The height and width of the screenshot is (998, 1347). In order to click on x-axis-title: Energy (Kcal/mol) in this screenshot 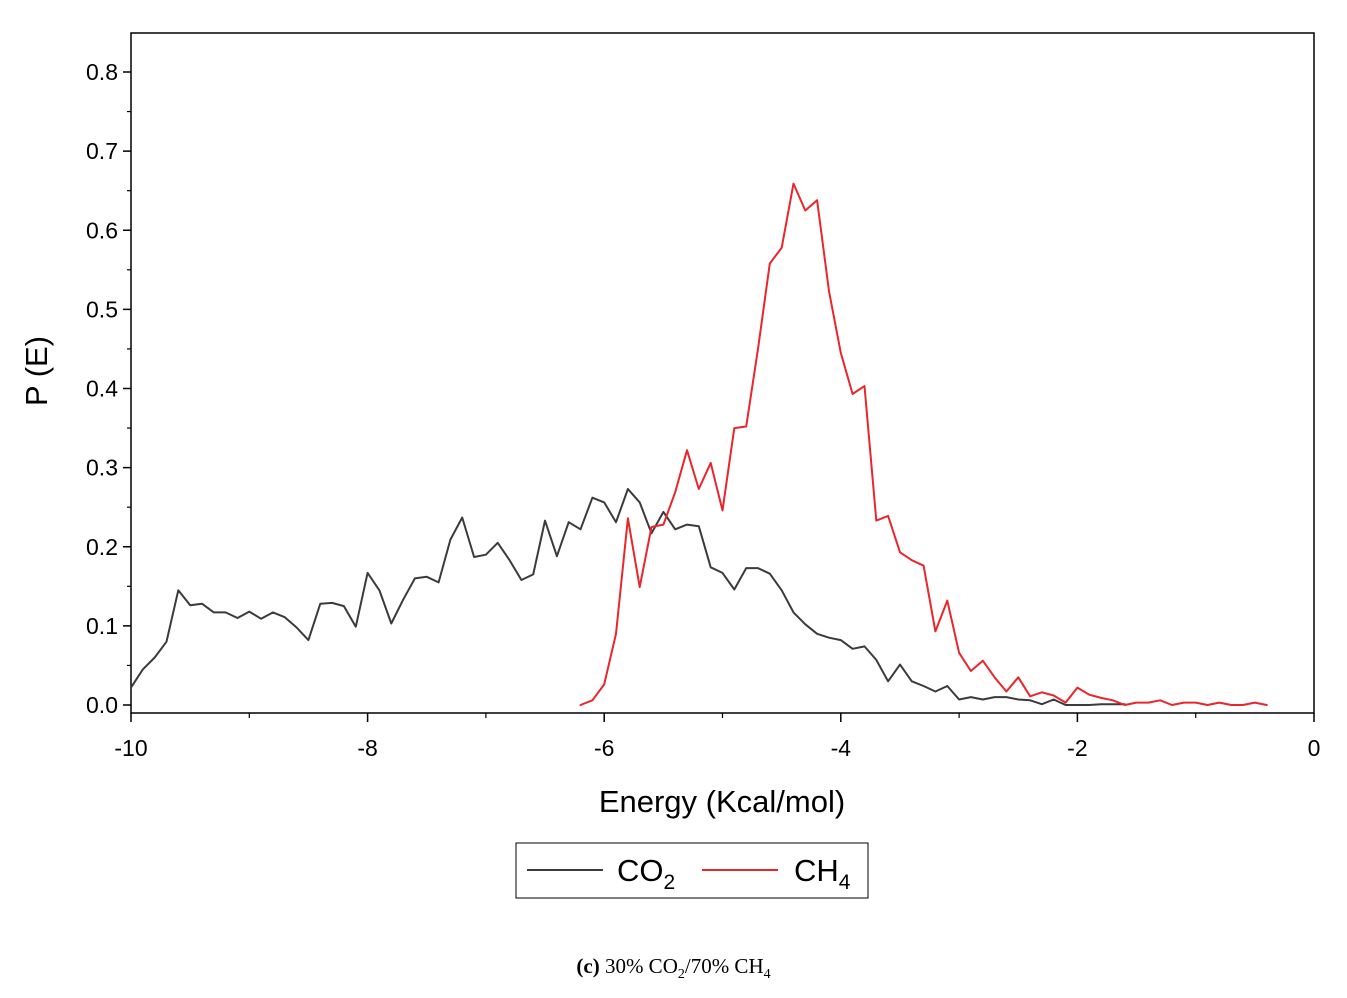, I will do `click(722, 801)`.